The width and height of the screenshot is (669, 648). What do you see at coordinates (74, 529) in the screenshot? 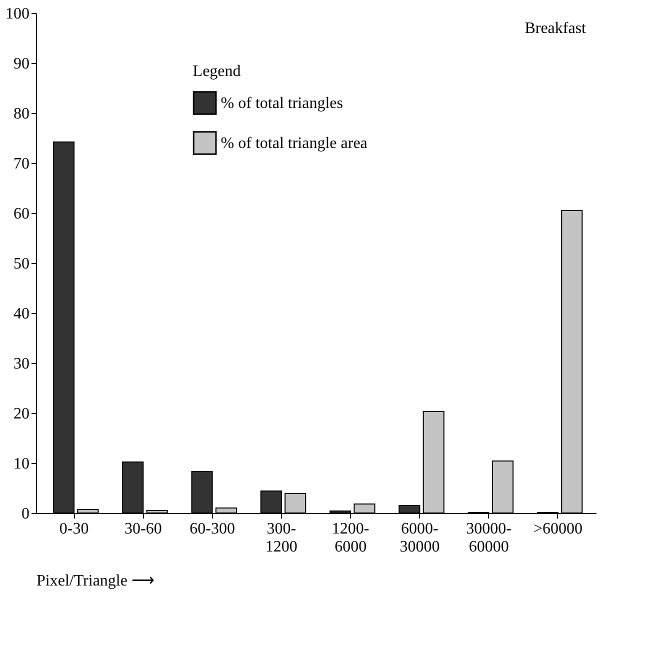
I see `x-tick-label: 0-30` at bounding box center [74, 529].